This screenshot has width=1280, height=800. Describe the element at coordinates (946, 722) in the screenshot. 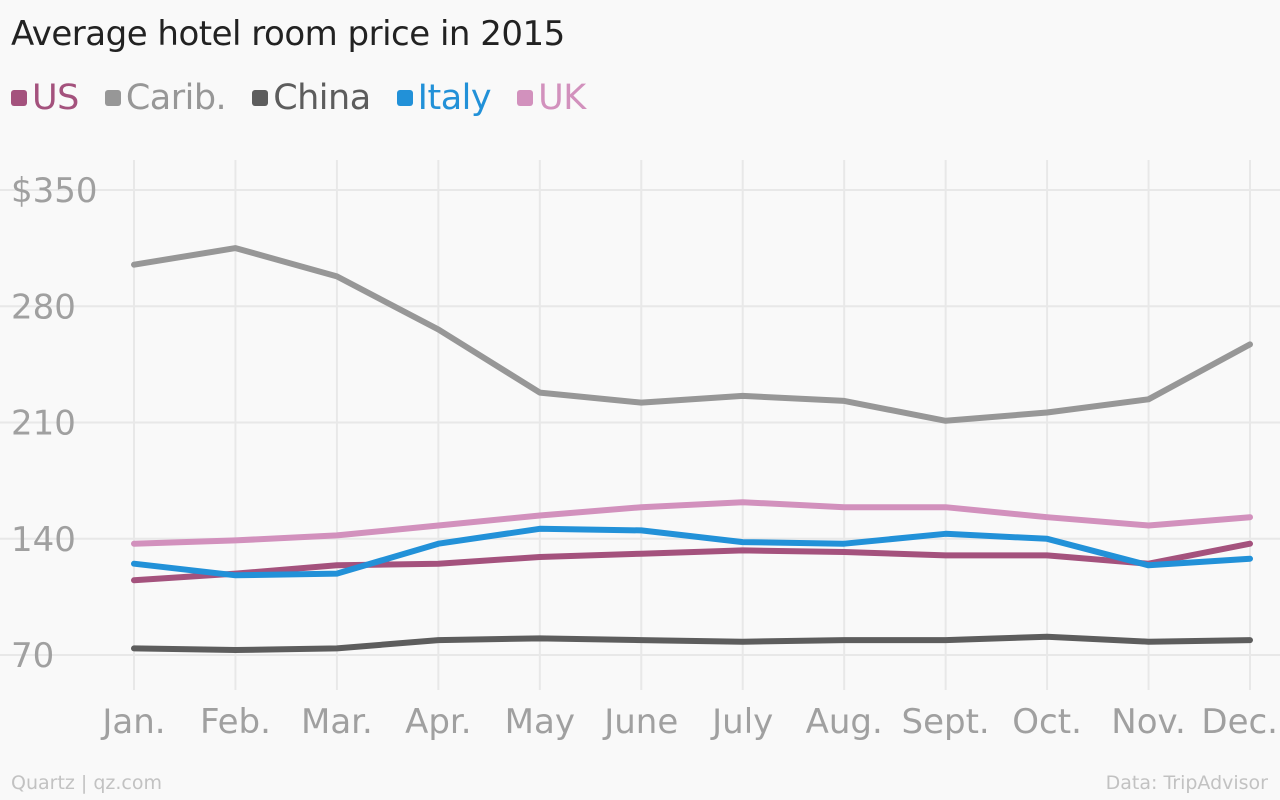

I see `x-tick-label: Sept.` at that location.